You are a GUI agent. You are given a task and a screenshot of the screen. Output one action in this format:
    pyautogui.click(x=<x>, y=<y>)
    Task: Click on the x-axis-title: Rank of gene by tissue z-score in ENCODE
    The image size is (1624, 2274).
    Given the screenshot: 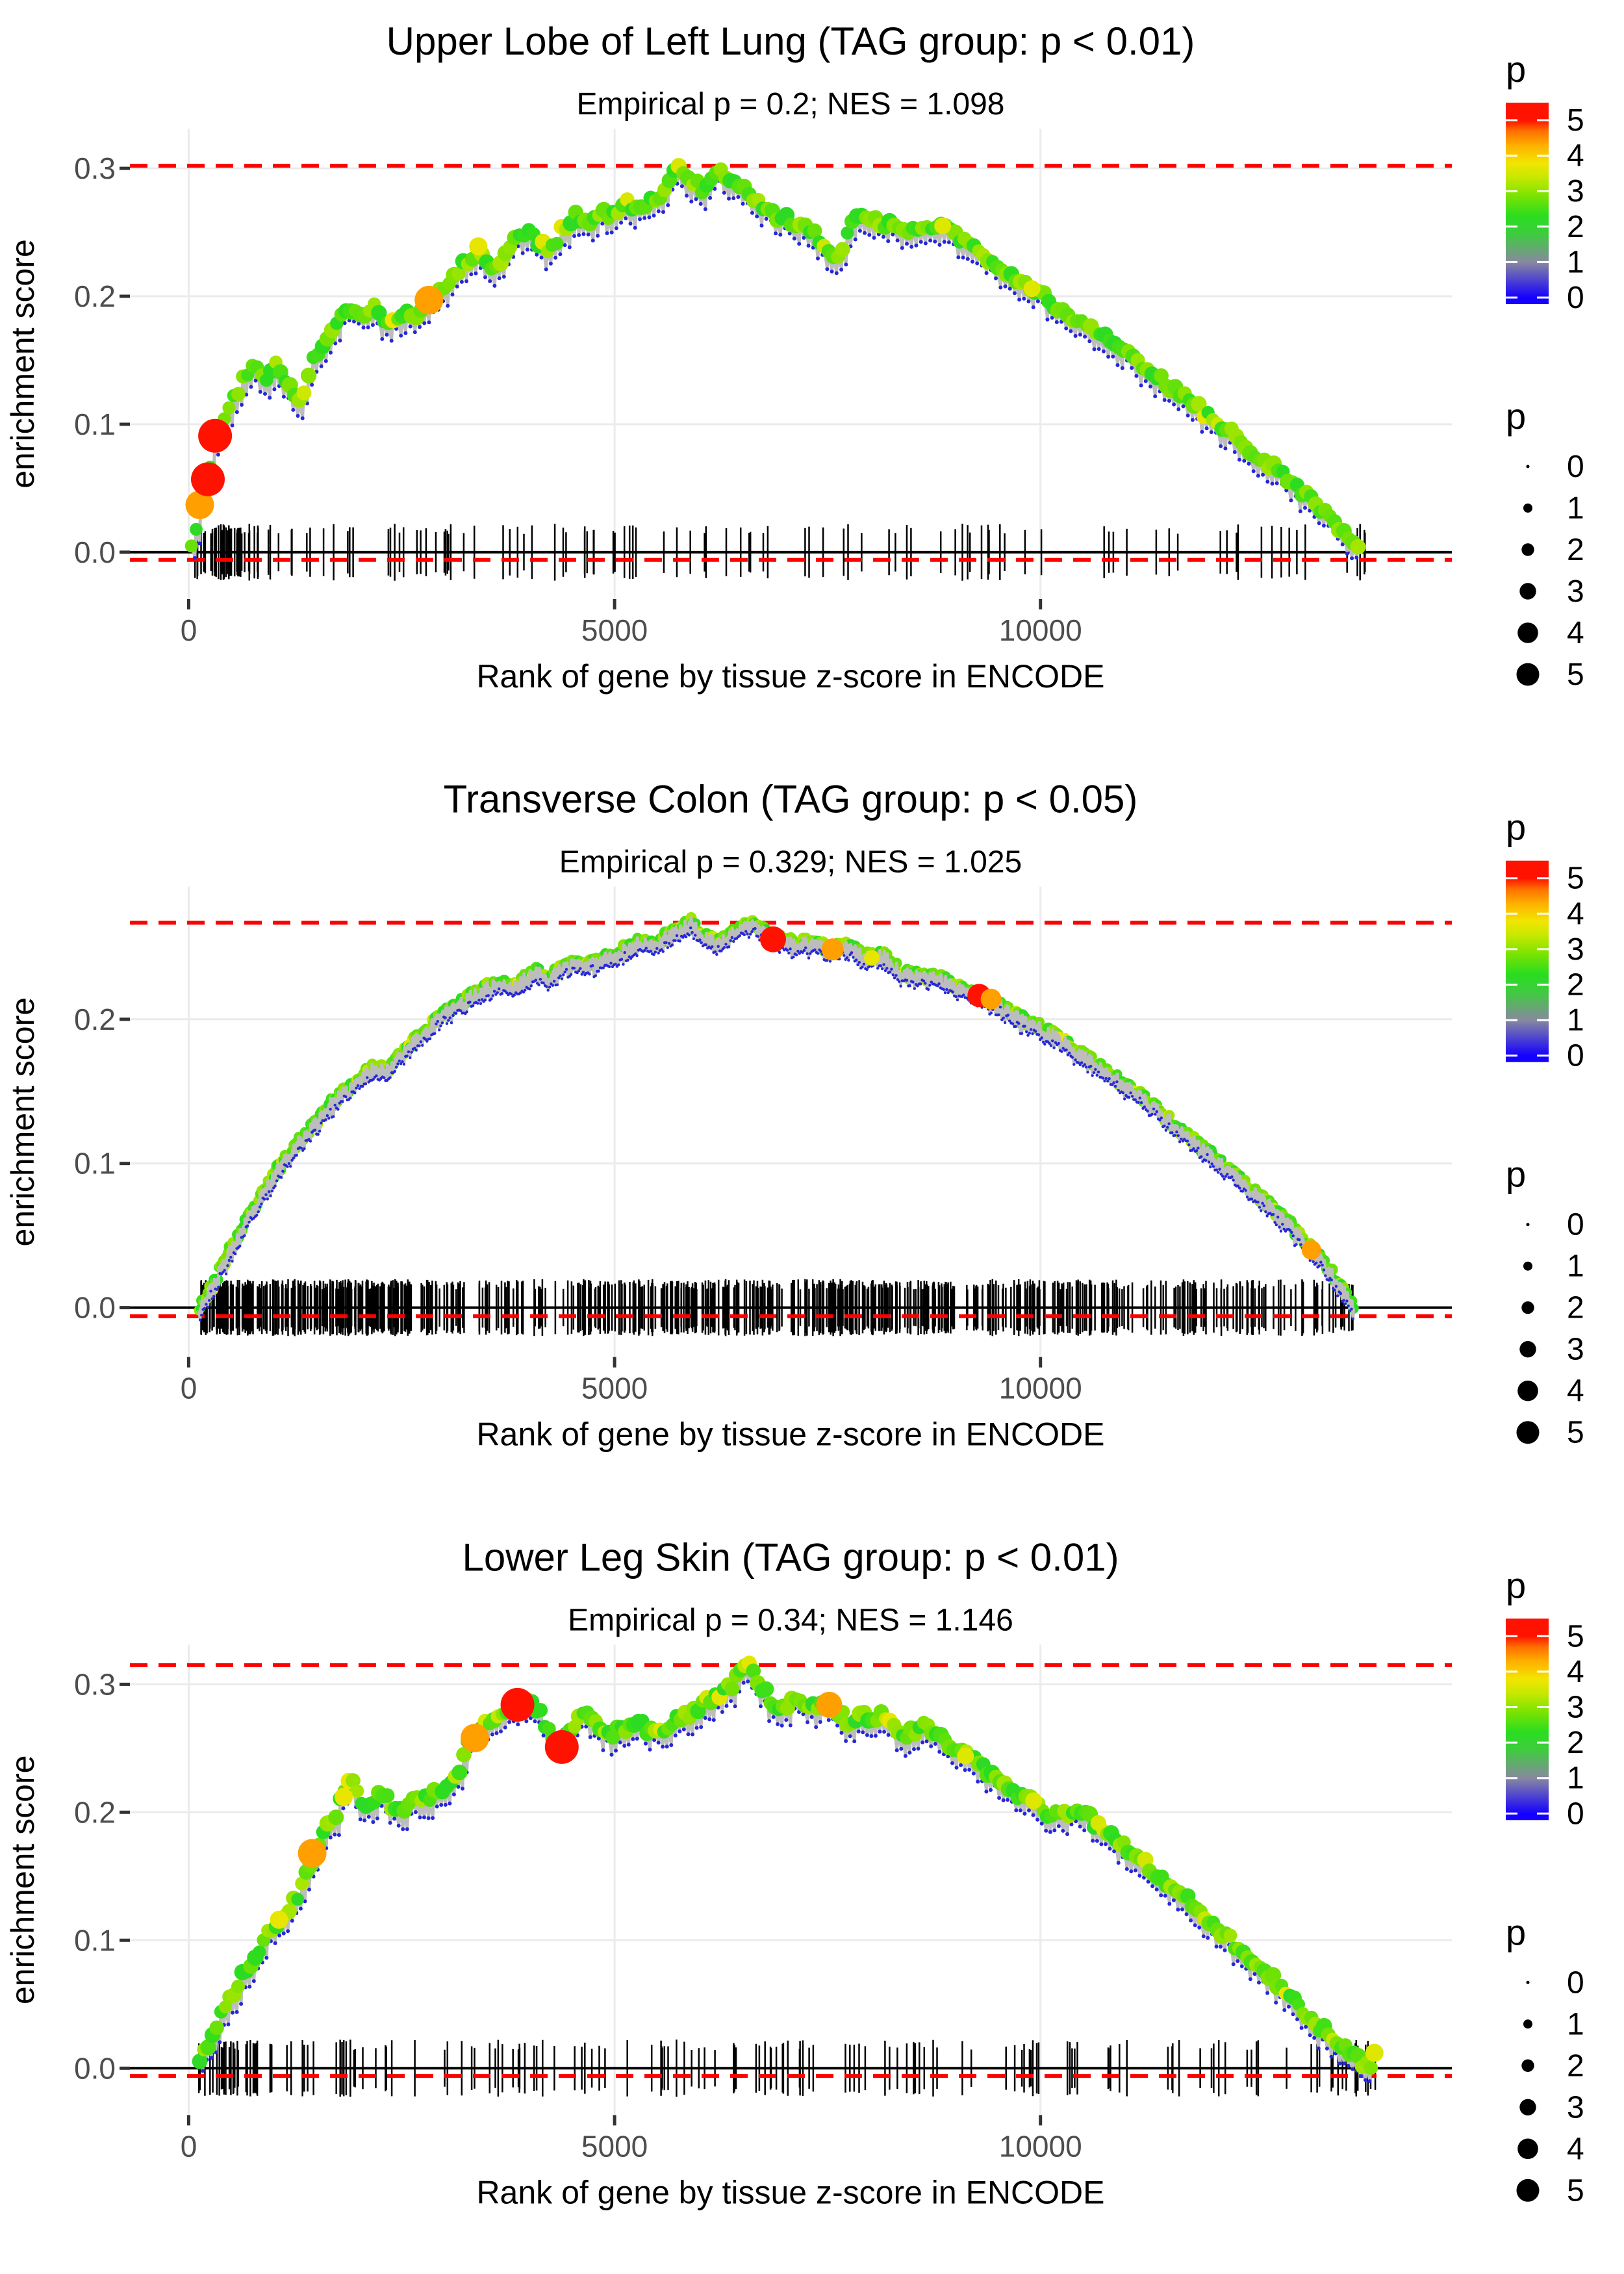 What is the action you would take?
    pyautogui.click(x=790, y=2192)
    